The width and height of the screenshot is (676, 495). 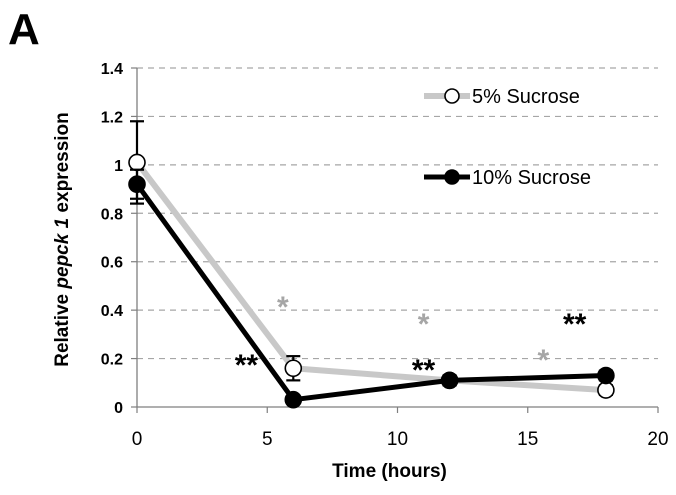 What do you see at coordinates (527, 439) in the screenshot?
I see `x-tick-label: 15` at bounding box center [527, 439].